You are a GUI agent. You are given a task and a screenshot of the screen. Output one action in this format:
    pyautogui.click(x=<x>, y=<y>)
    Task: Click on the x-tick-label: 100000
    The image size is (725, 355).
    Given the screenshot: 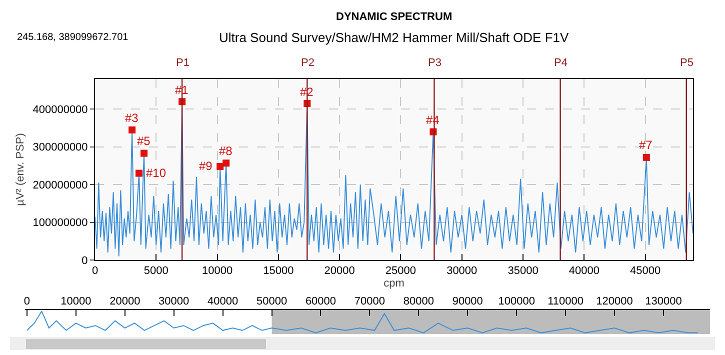 What is the action you would take?
    pyautogui.click(x=516, y=302)
    